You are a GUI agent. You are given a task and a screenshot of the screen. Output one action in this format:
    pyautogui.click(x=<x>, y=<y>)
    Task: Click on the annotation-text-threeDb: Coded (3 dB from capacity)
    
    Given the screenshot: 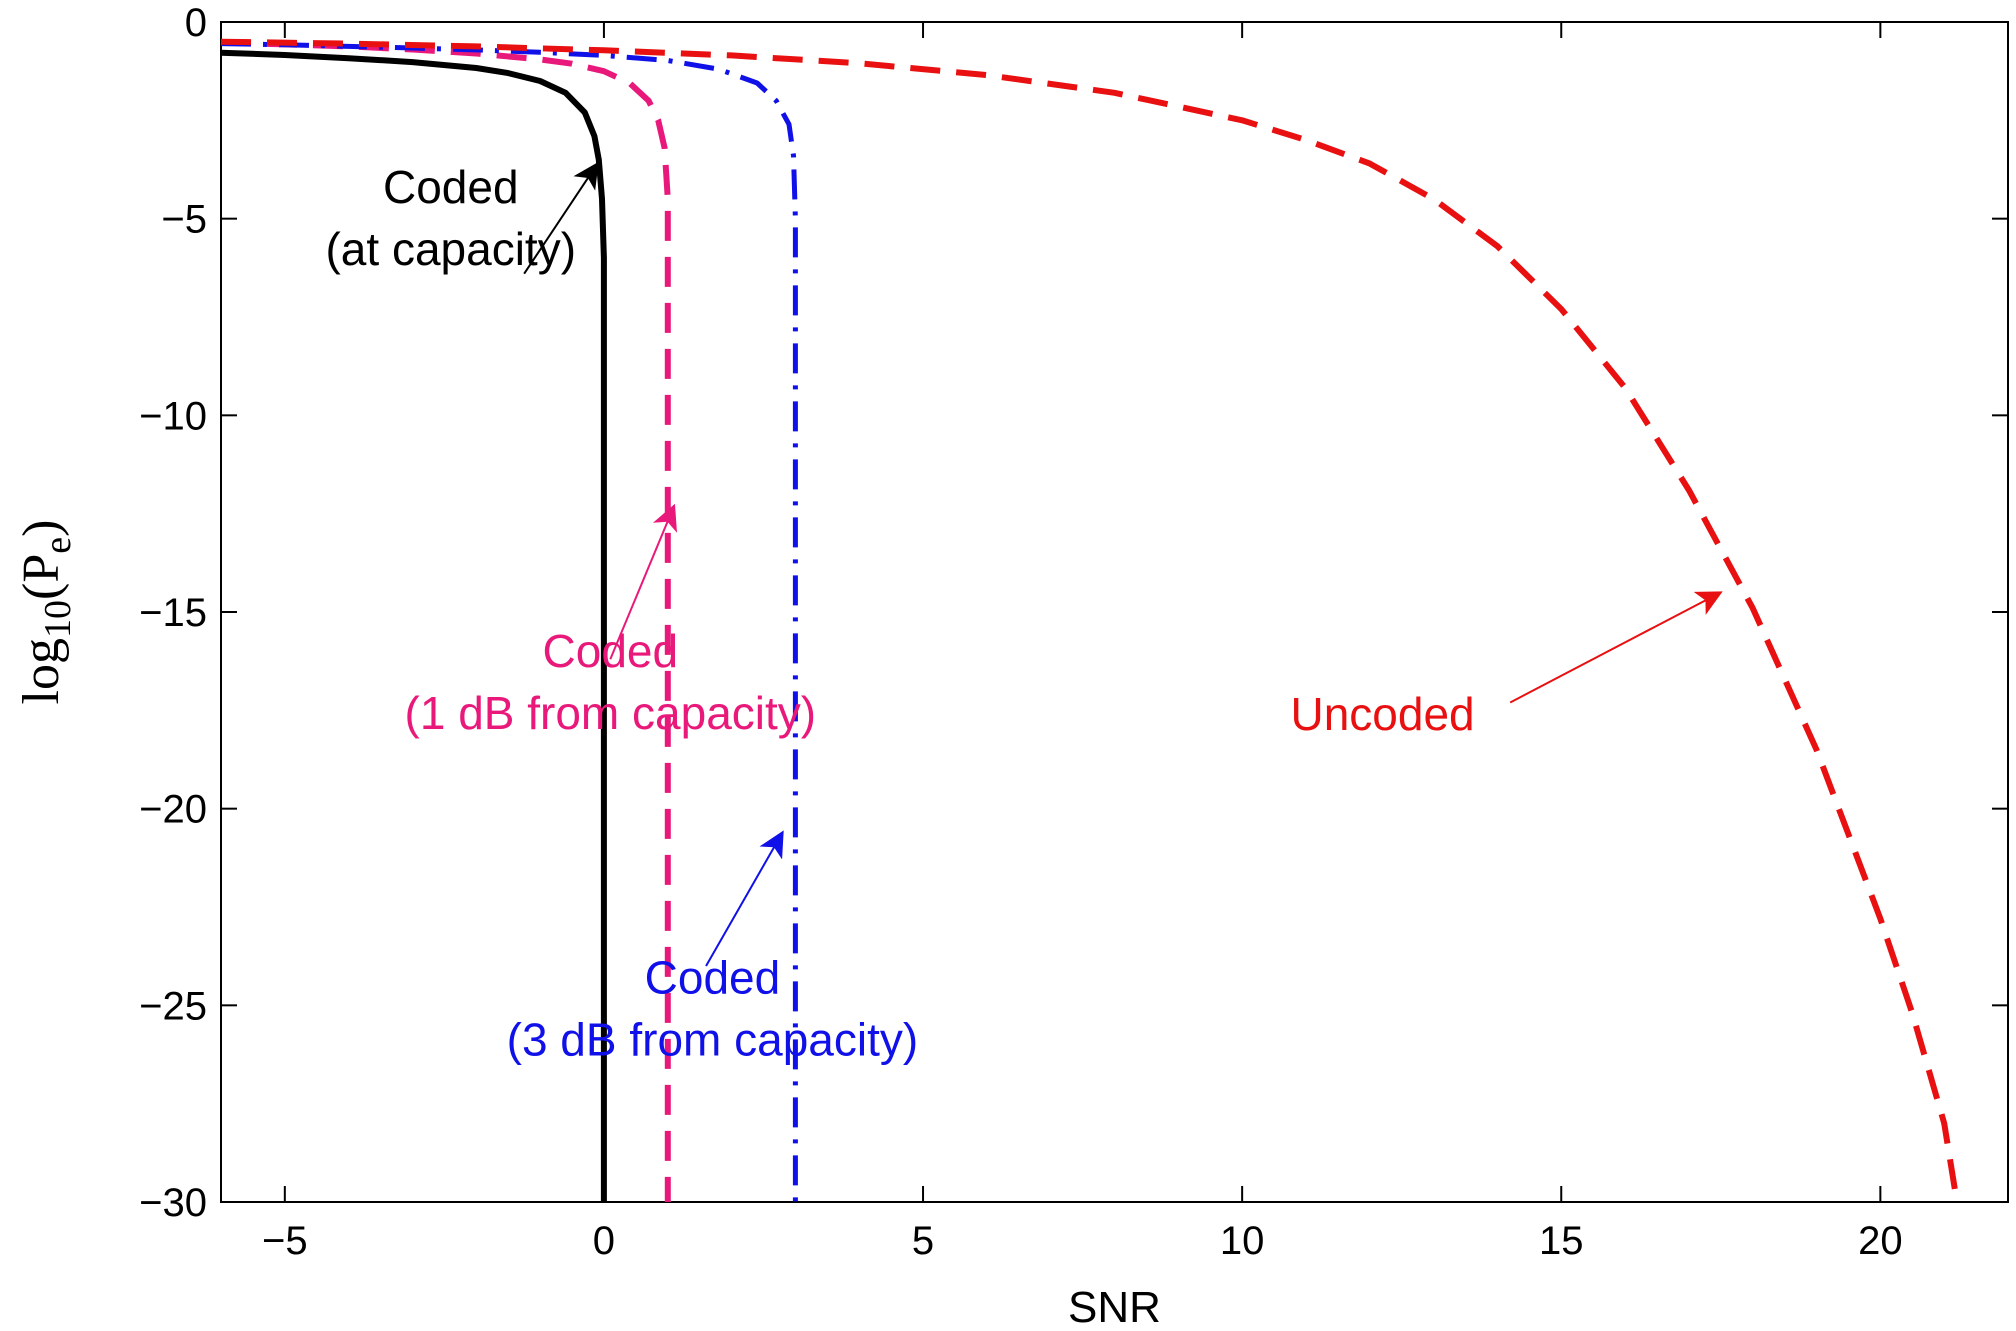 What is the action you would take?
    pyautogui.click(x=713, y=1009)
    